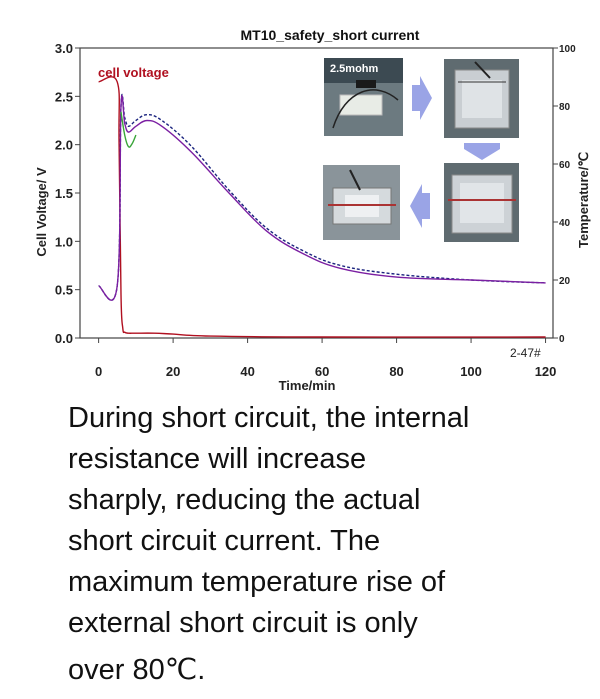  What do you see at coordinates (64, 338) in the screenshot?
I see `y-tick-label: 0.0` at bounding box center [64, 338].